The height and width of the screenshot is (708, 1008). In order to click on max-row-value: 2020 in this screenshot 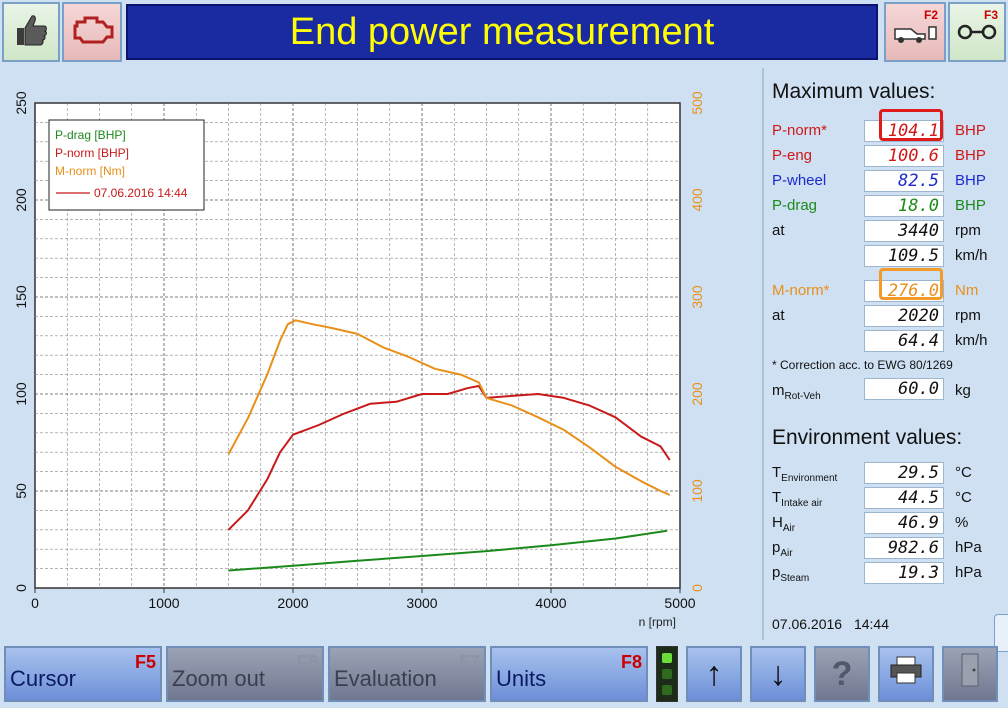, I will do `click(904, 316)`.